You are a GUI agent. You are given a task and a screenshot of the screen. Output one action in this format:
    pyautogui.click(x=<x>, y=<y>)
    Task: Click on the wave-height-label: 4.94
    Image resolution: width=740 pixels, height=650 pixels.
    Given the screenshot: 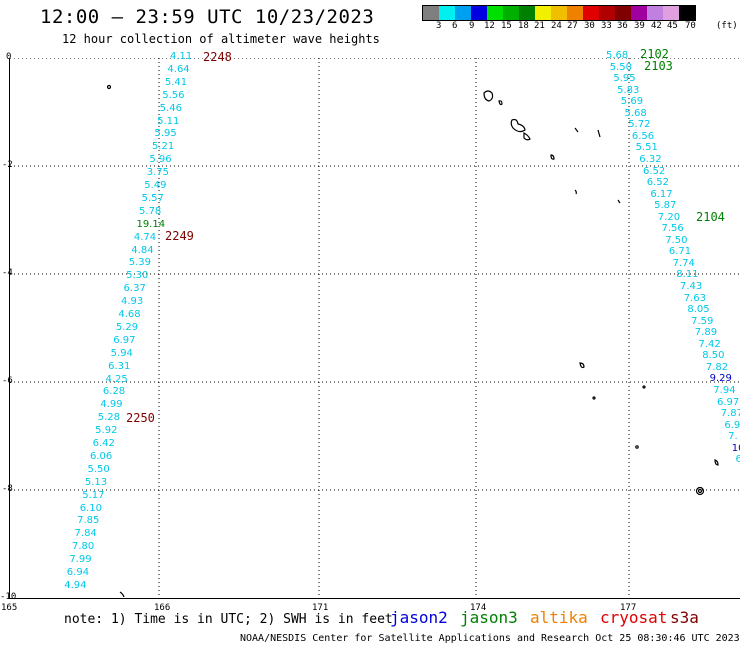 What is the action you would take?
    pyautogui.click(x=75, y=585)
    